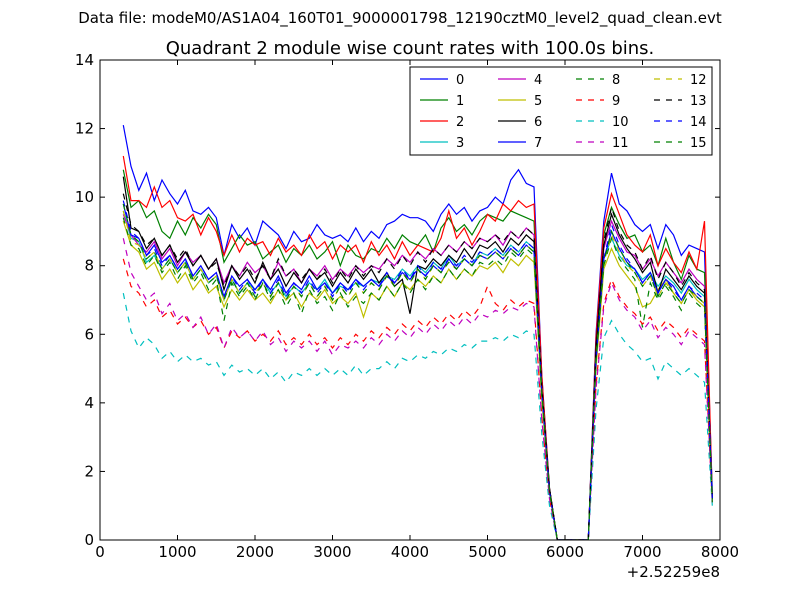 The image size is (800, 600). What do you see at coordinates (89, 266) in the screenshot?
I see `y-tick-label: 8` at bounding box center [89, 266].